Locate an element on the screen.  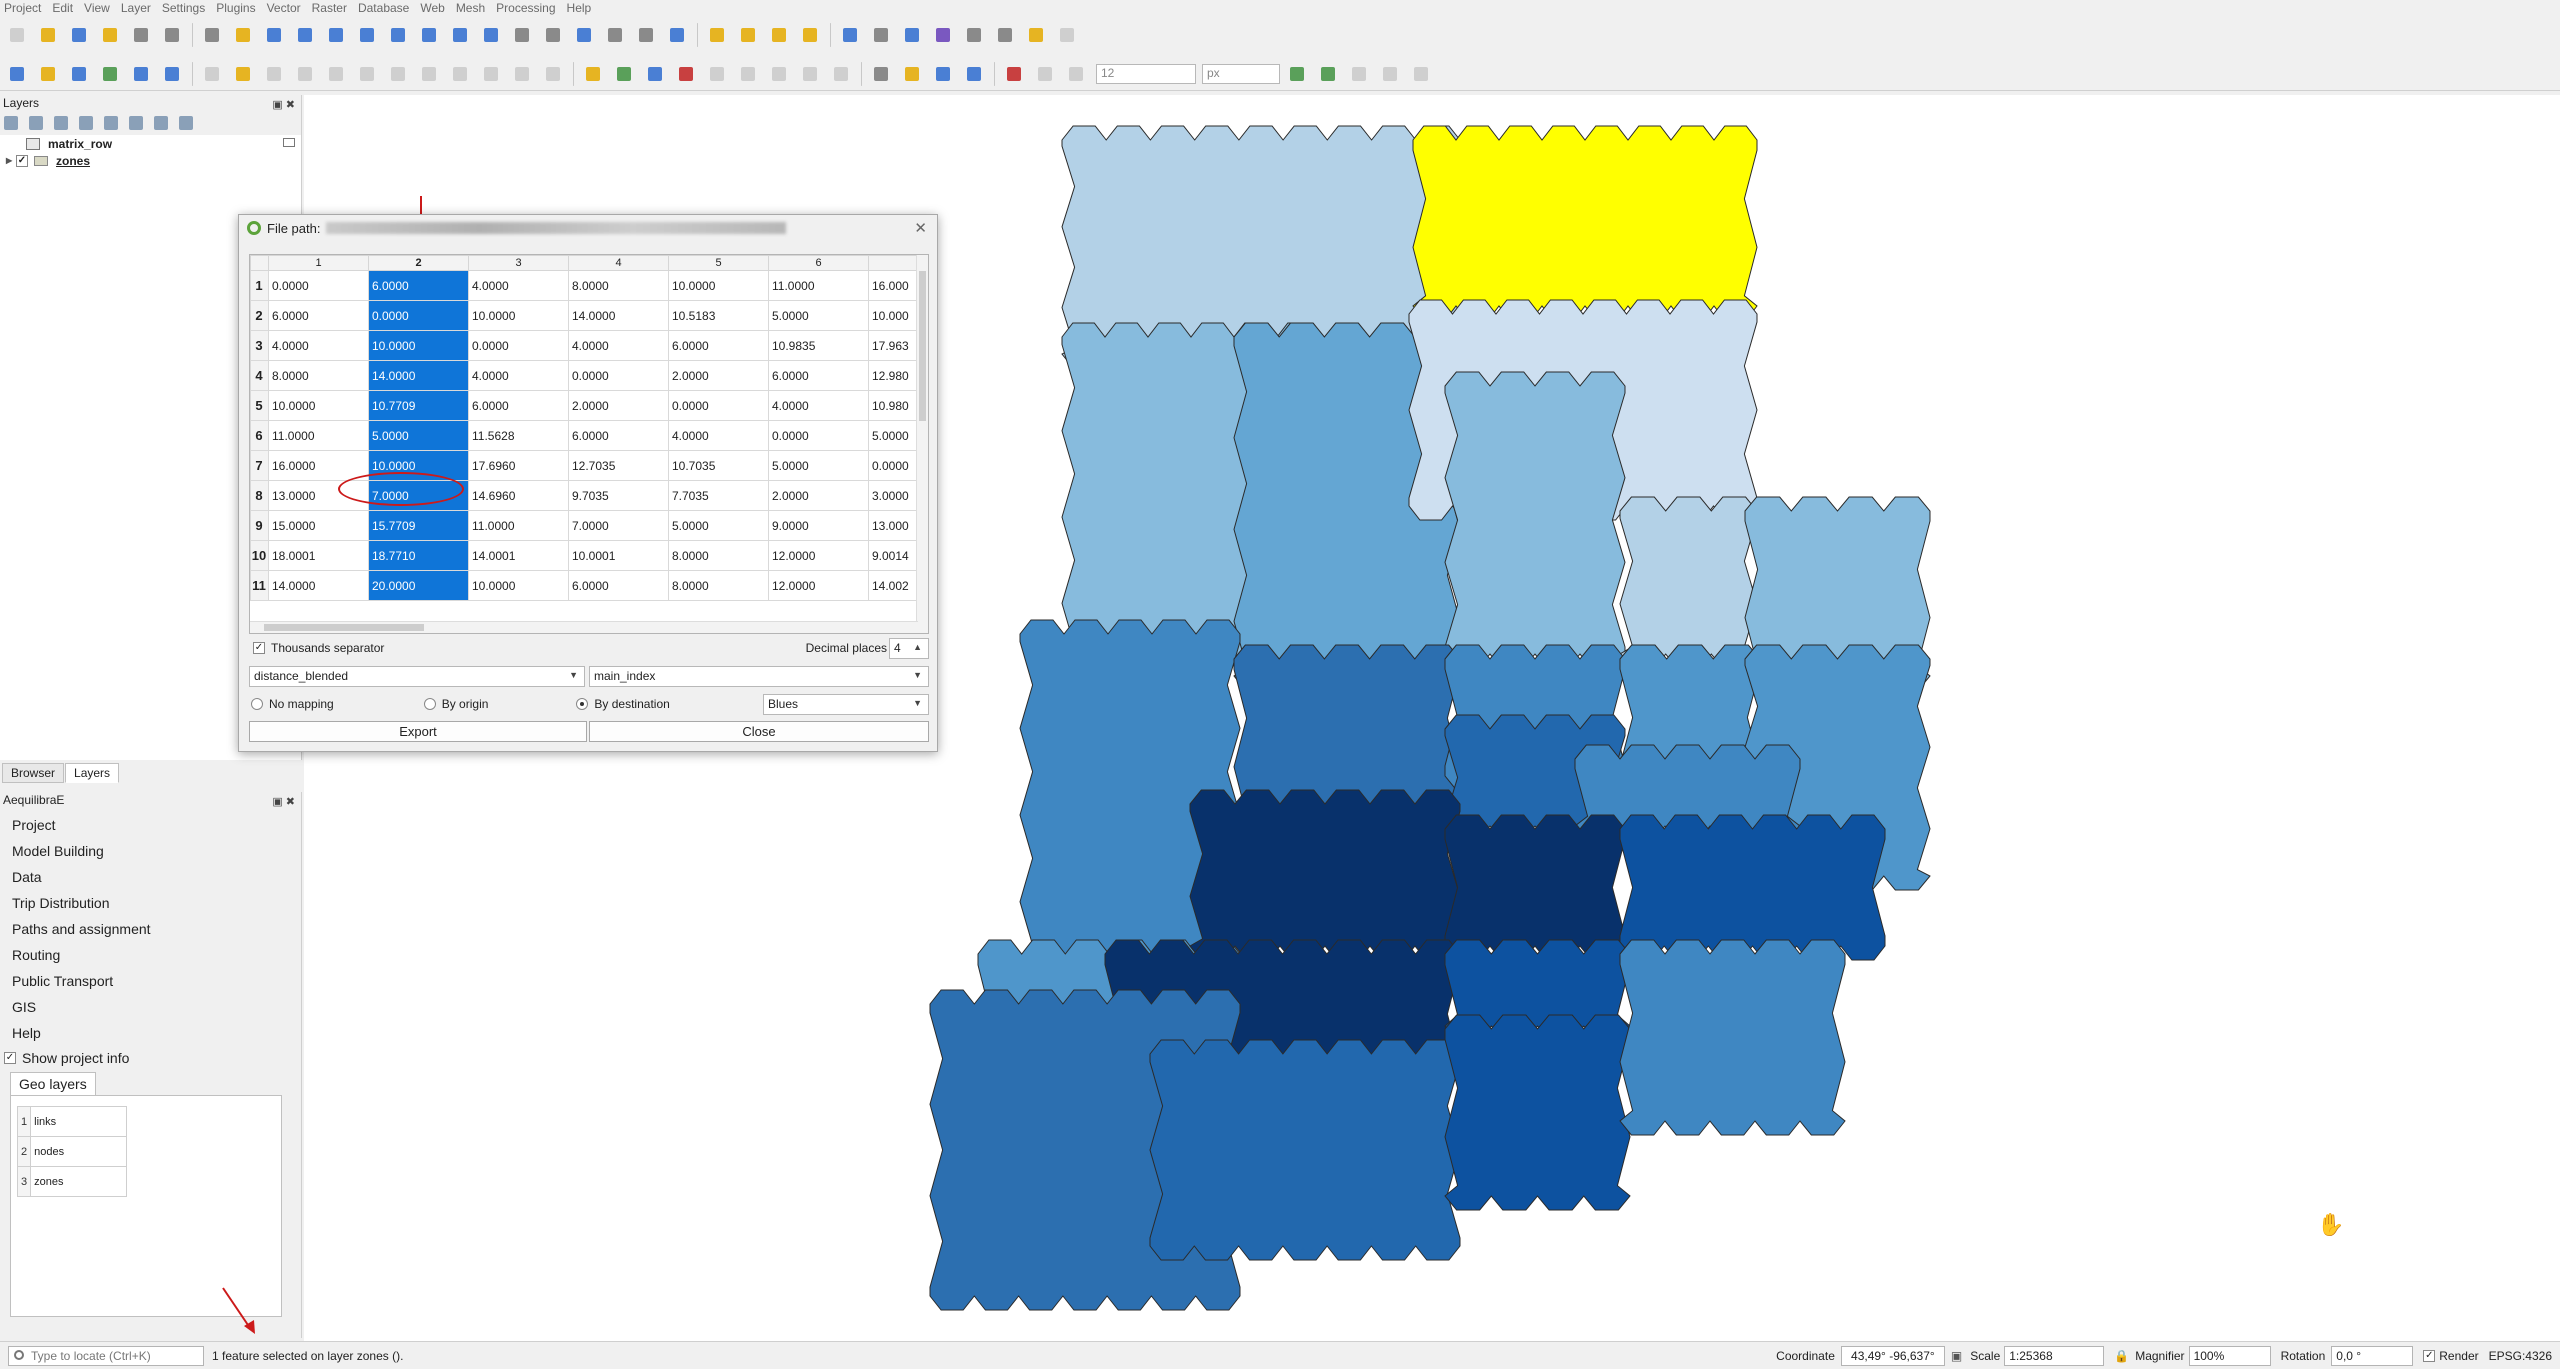
toggle-extents-icon: ▣ is located at coordinates (1956, 1355).